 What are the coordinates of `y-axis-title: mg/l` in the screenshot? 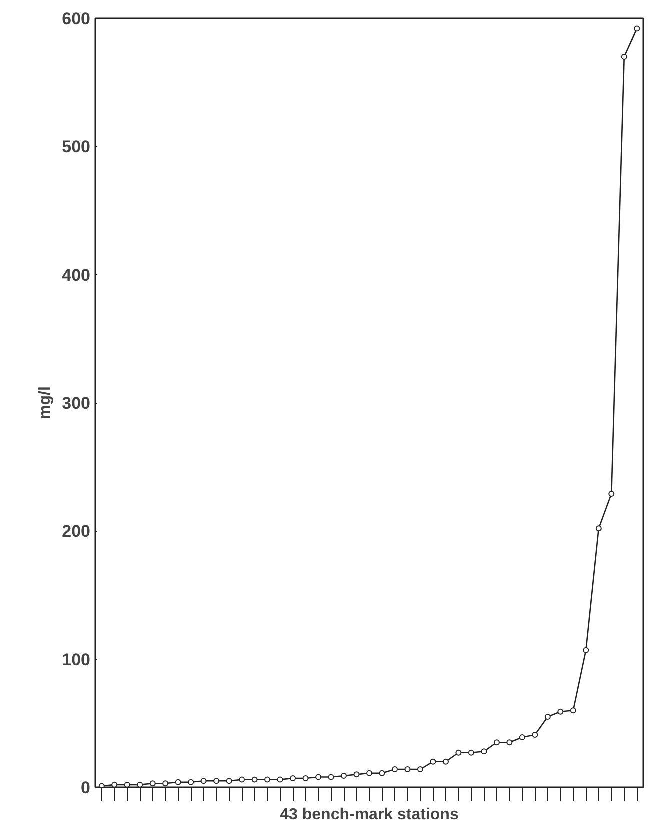 It's located at (45, 403).